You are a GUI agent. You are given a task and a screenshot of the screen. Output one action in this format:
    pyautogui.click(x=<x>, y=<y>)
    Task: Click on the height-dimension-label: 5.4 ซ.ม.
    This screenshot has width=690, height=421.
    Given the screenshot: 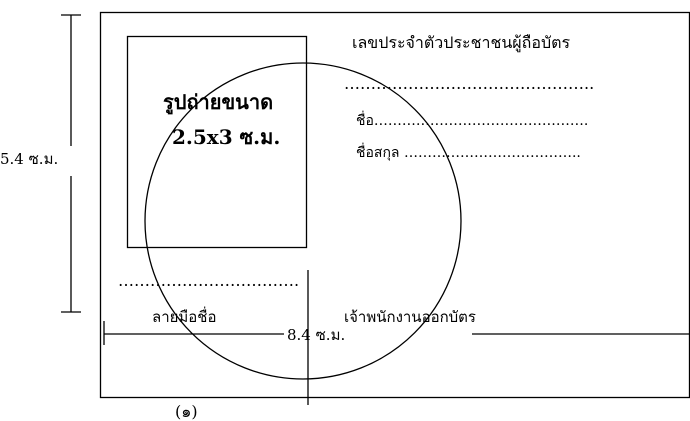 What is the action you would take?
    pyautogui.click(x=29, y=159)
    